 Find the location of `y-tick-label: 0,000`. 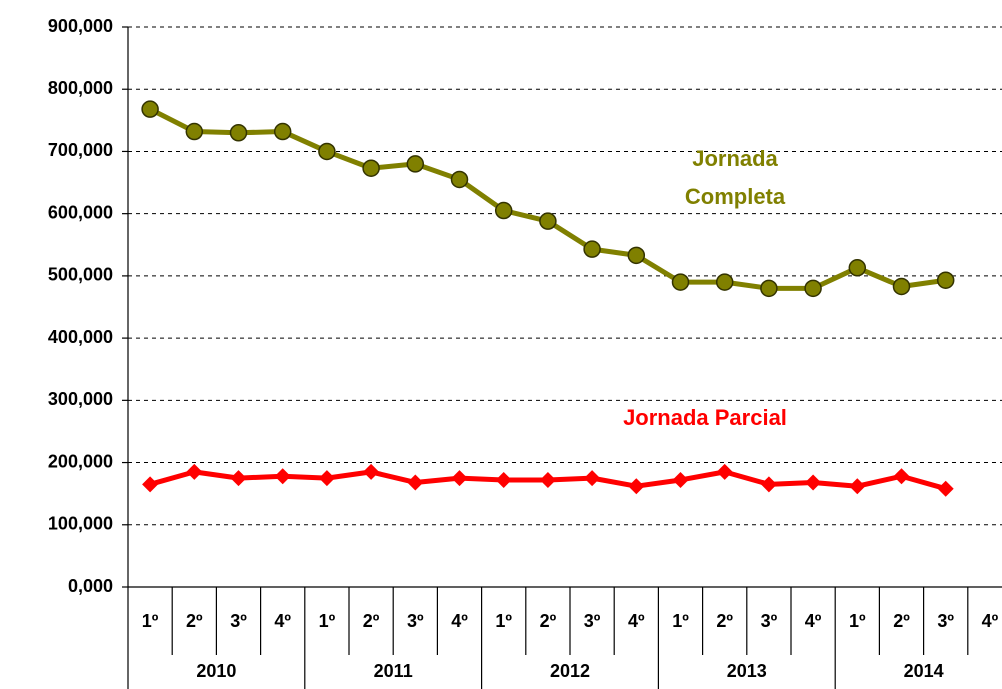

y-tick-label: 0,000 is located at coordinates (90, 586).